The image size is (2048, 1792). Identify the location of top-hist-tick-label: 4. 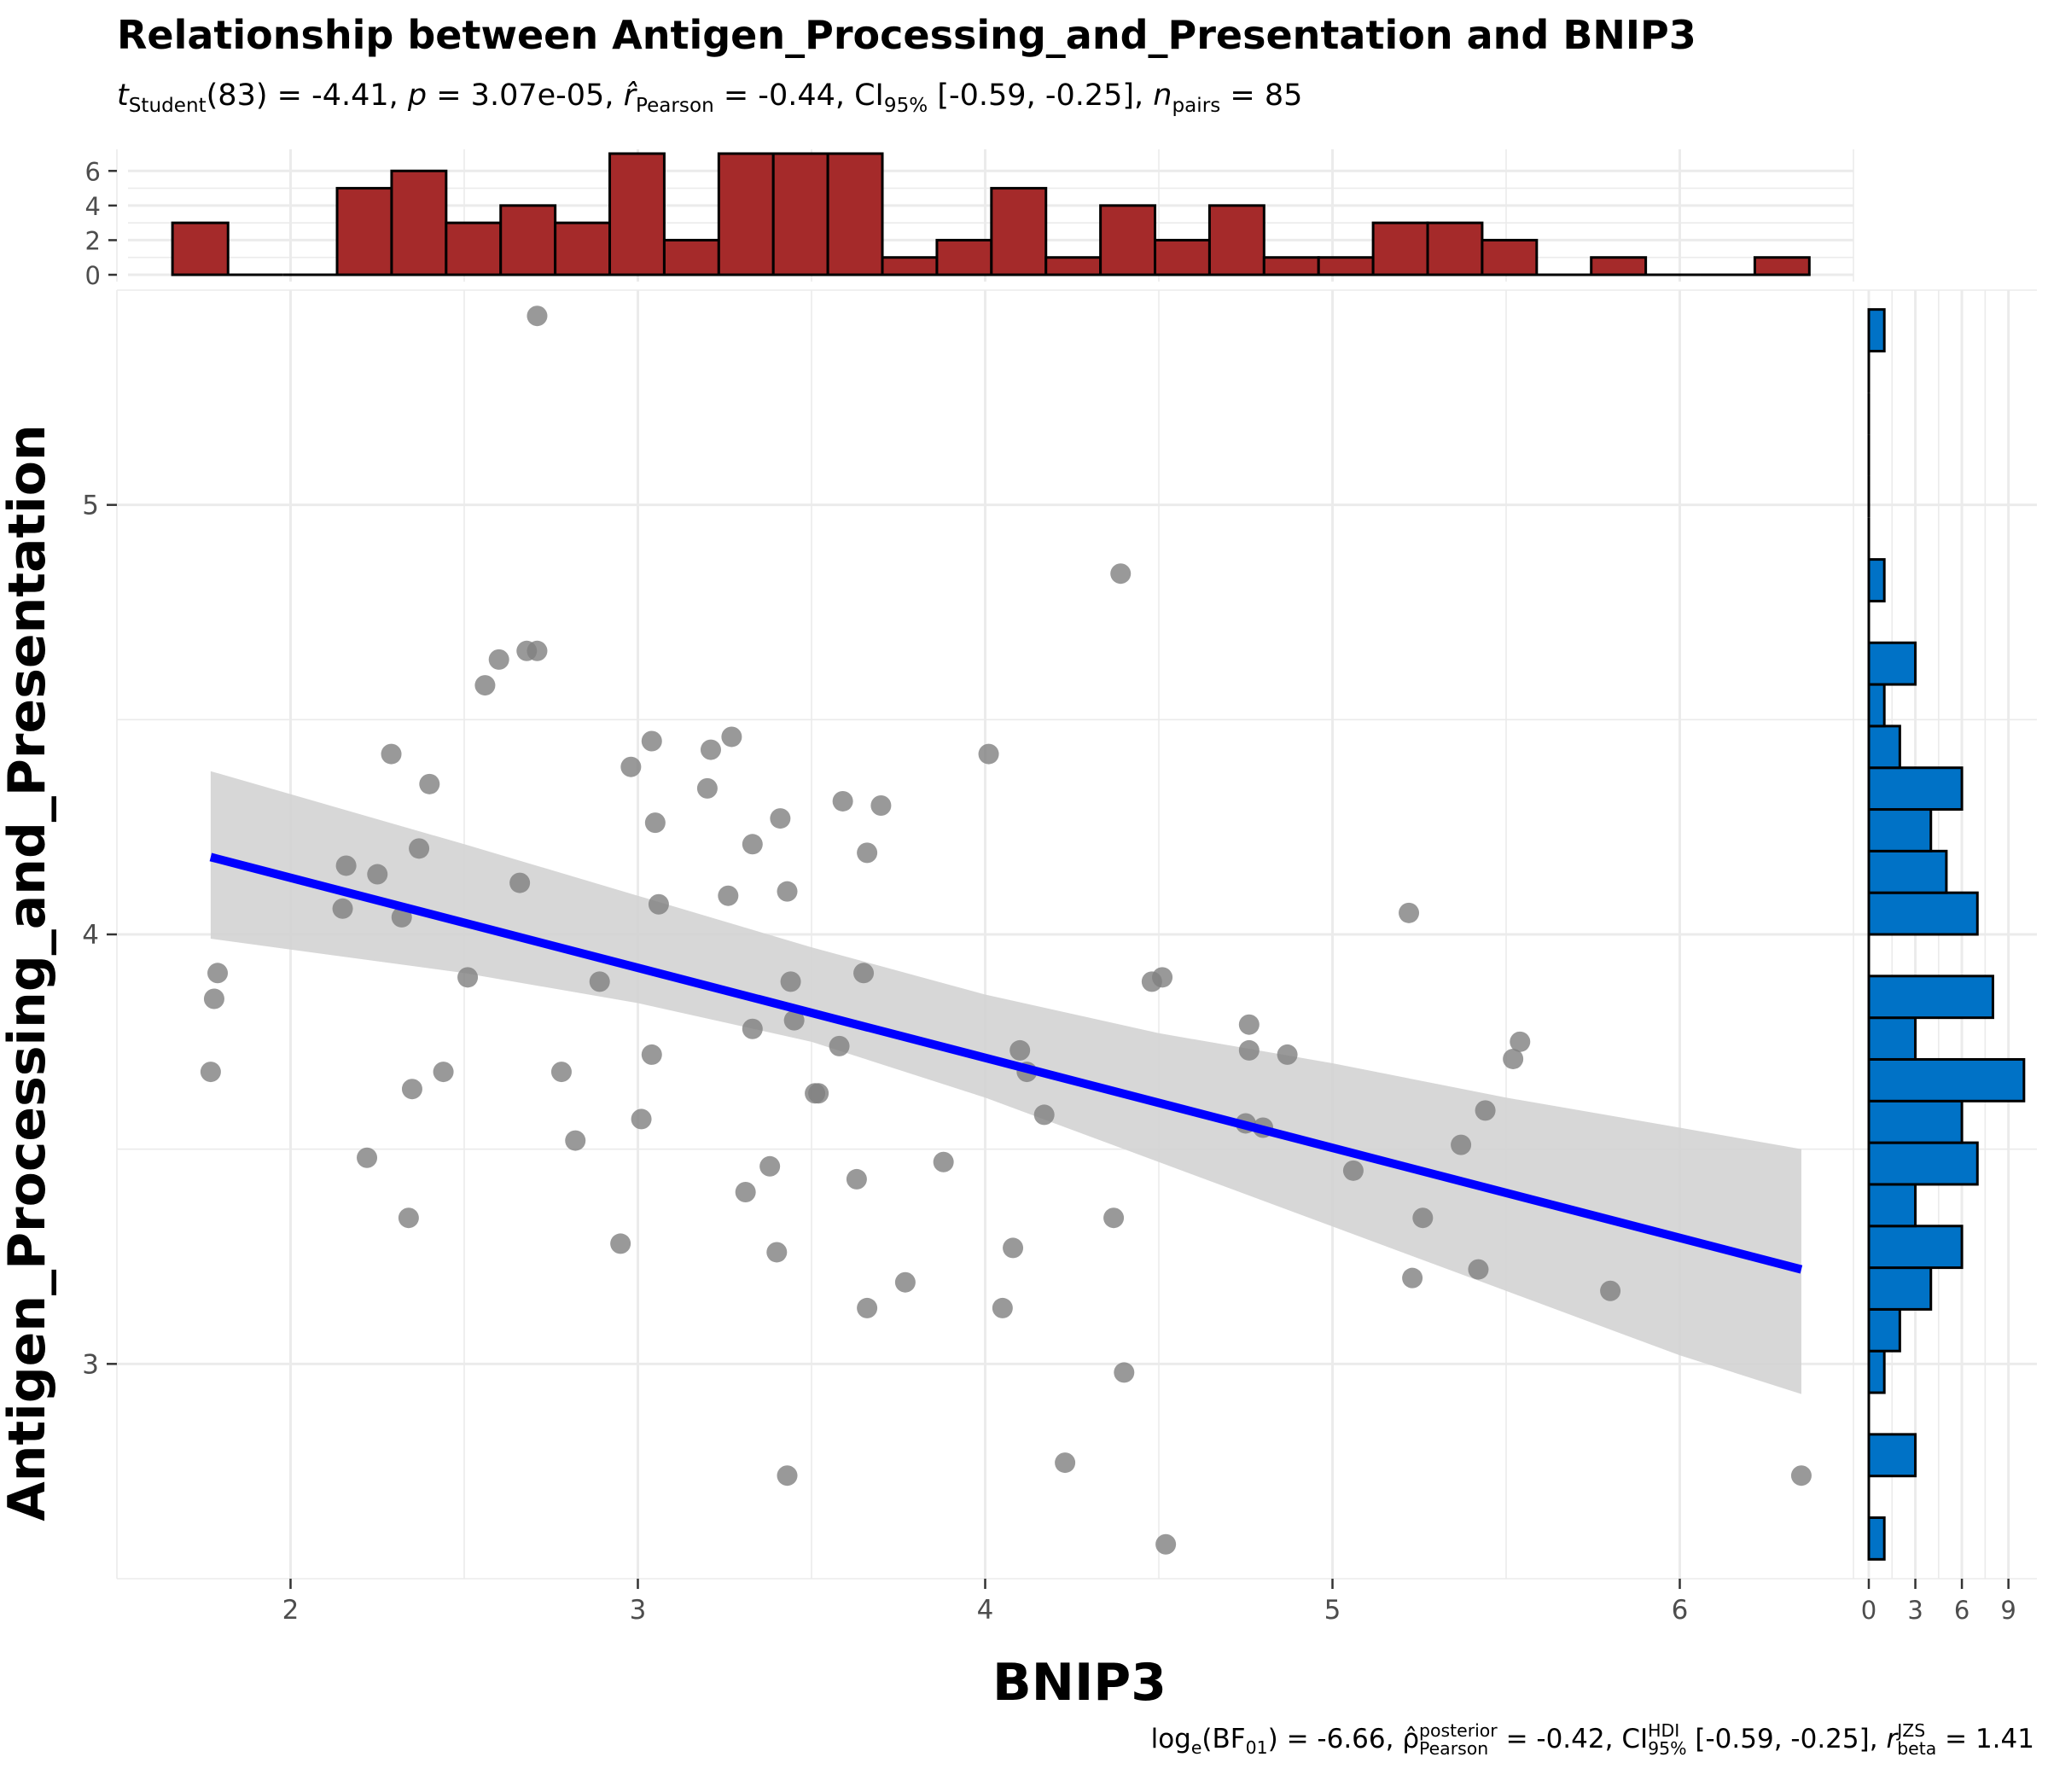
(93, 206).